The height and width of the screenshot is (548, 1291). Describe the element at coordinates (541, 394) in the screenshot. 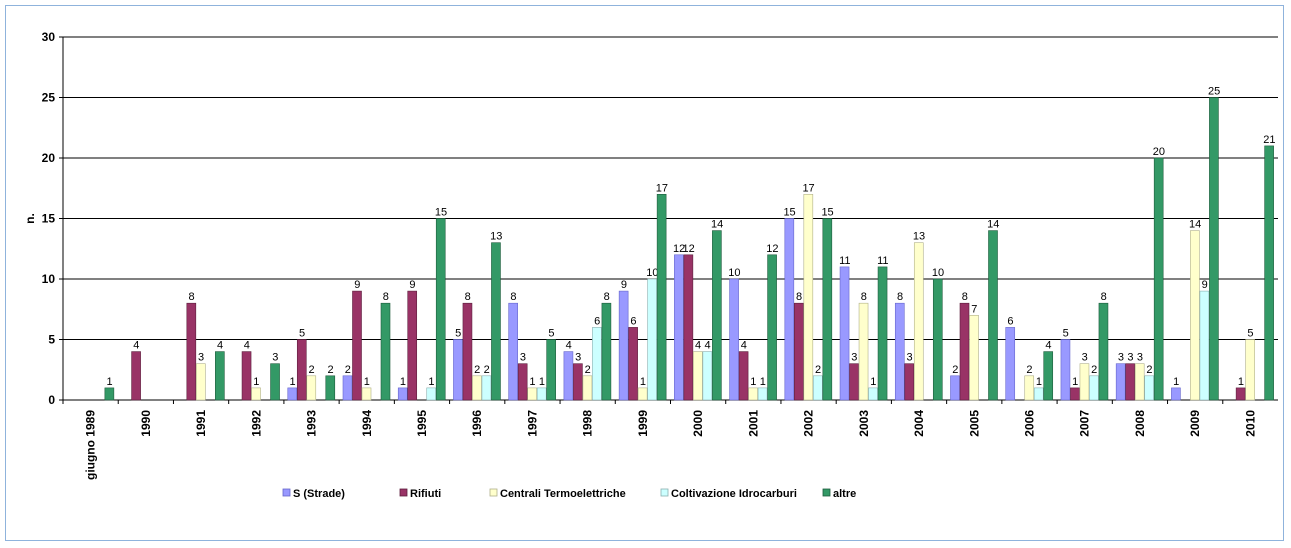

I see `bar-coltivazione-idrocarburi-1997` at that location.